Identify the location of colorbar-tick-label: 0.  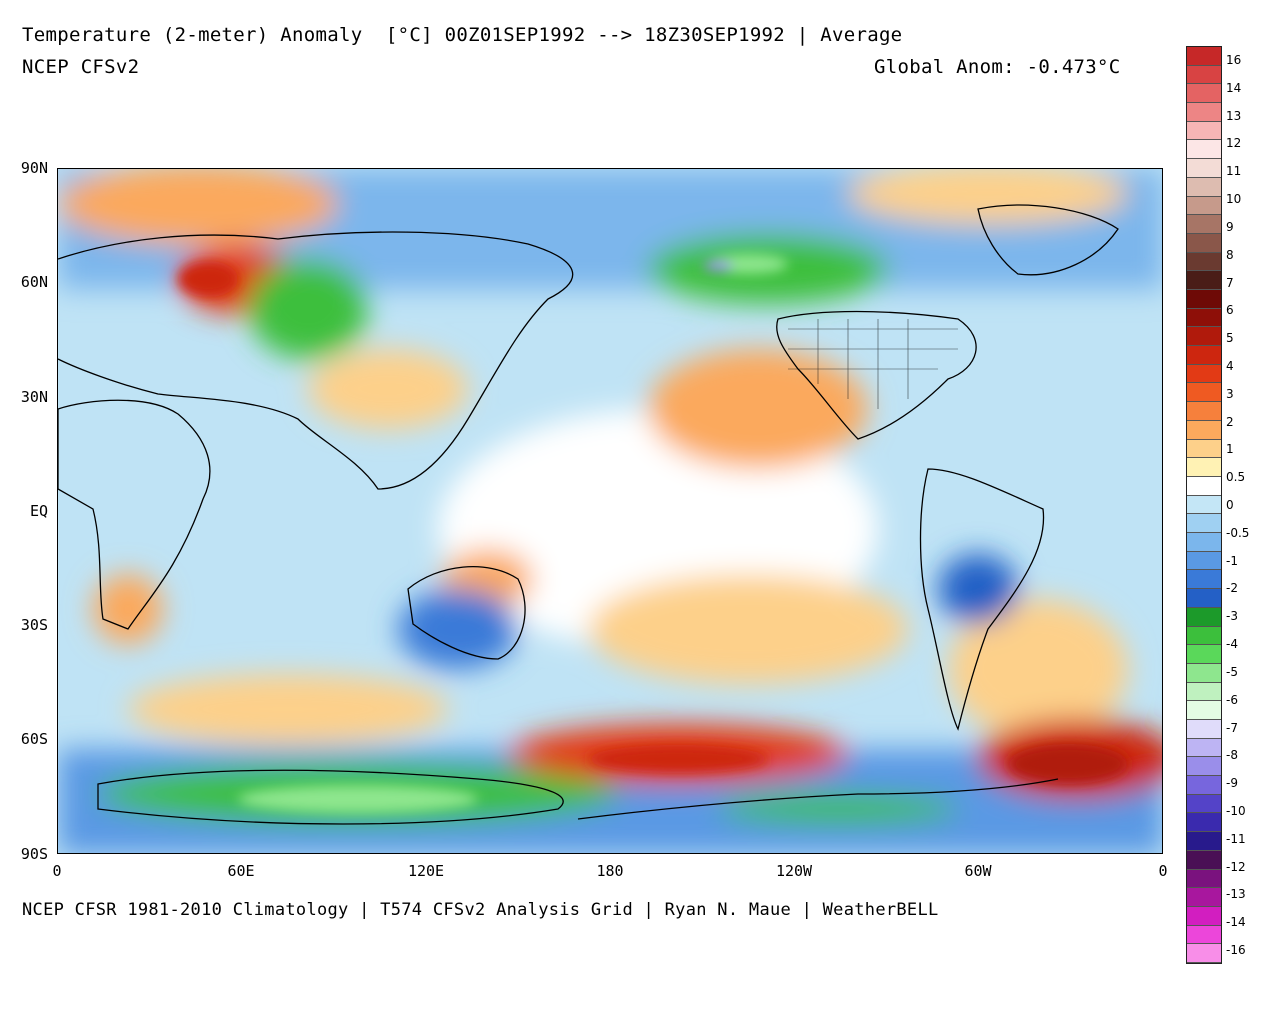
(1230, 505).